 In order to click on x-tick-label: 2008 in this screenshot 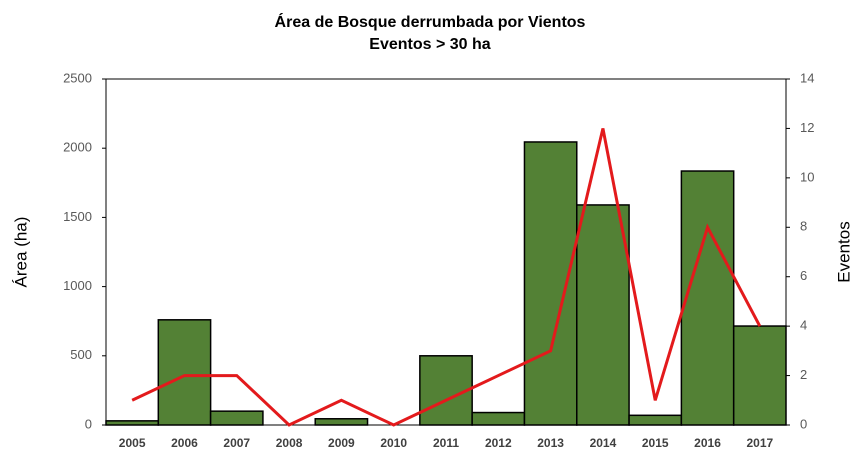, I will do `click(289, 443)`.